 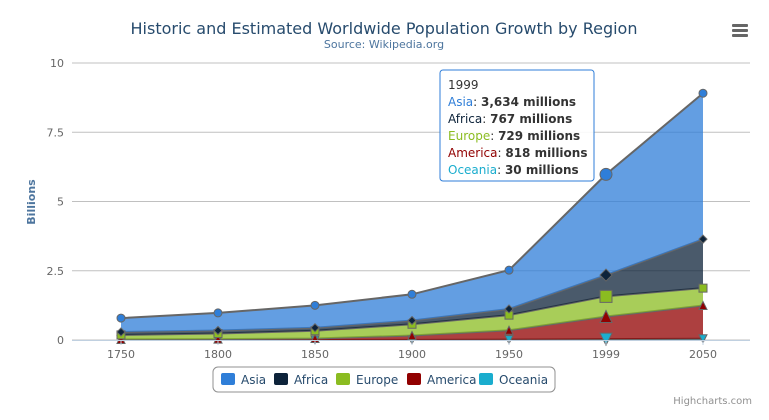 What do you see at coordinates (472, 170) in the screenshot?
I see `tooltip-series-name: Oceania` at bounding box center [472, 170].